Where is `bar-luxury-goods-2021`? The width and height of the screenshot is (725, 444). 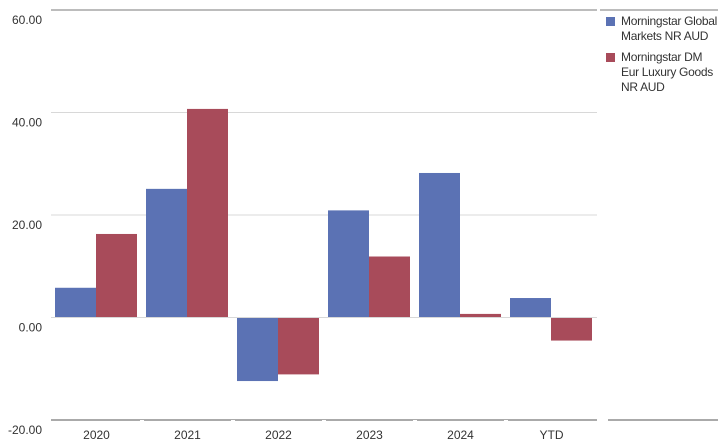 bar-luxury-goods-2021 is located at coordinates (207, 213).